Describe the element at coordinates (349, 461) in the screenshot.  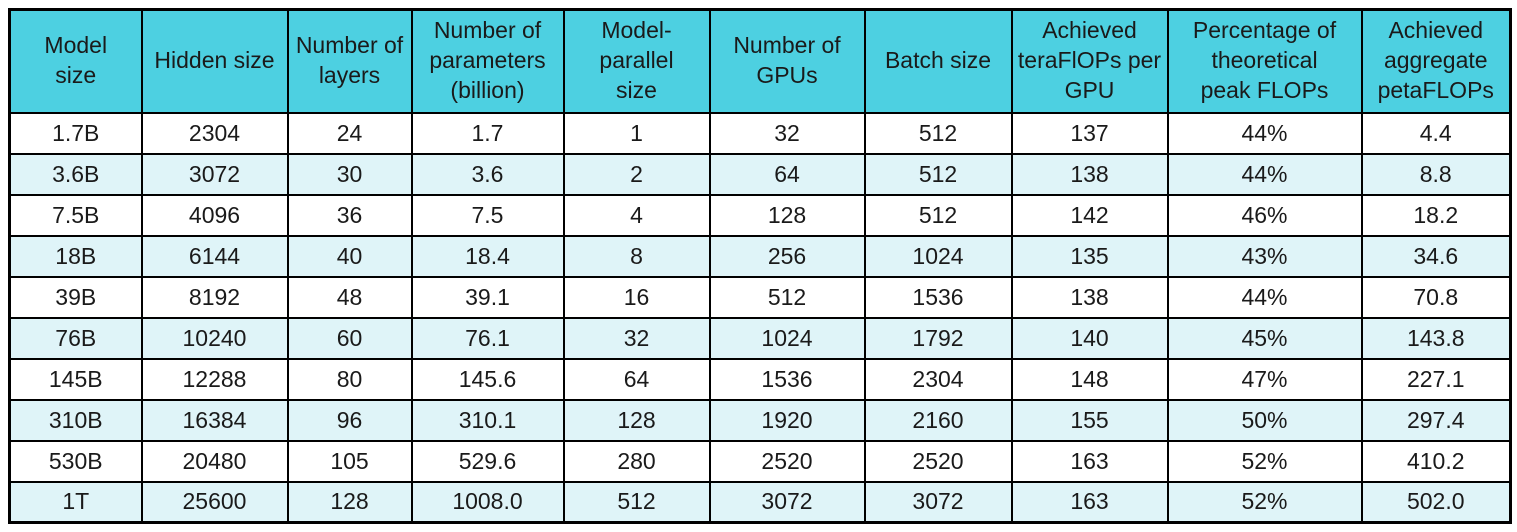
I see `cell-number-of-layers: 105` at that location.